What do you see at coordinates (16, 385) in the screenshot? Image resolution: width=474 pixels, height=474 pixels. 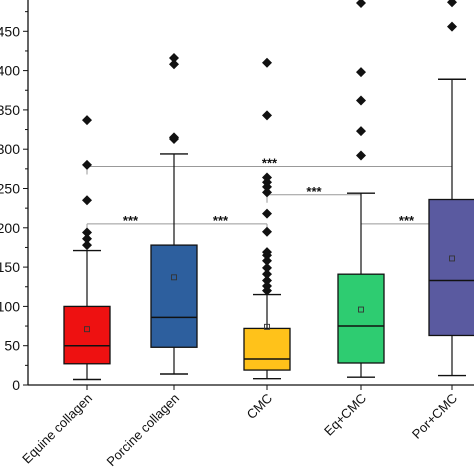 I see `y-tick-label: 0` at bounding box center [16, 385].